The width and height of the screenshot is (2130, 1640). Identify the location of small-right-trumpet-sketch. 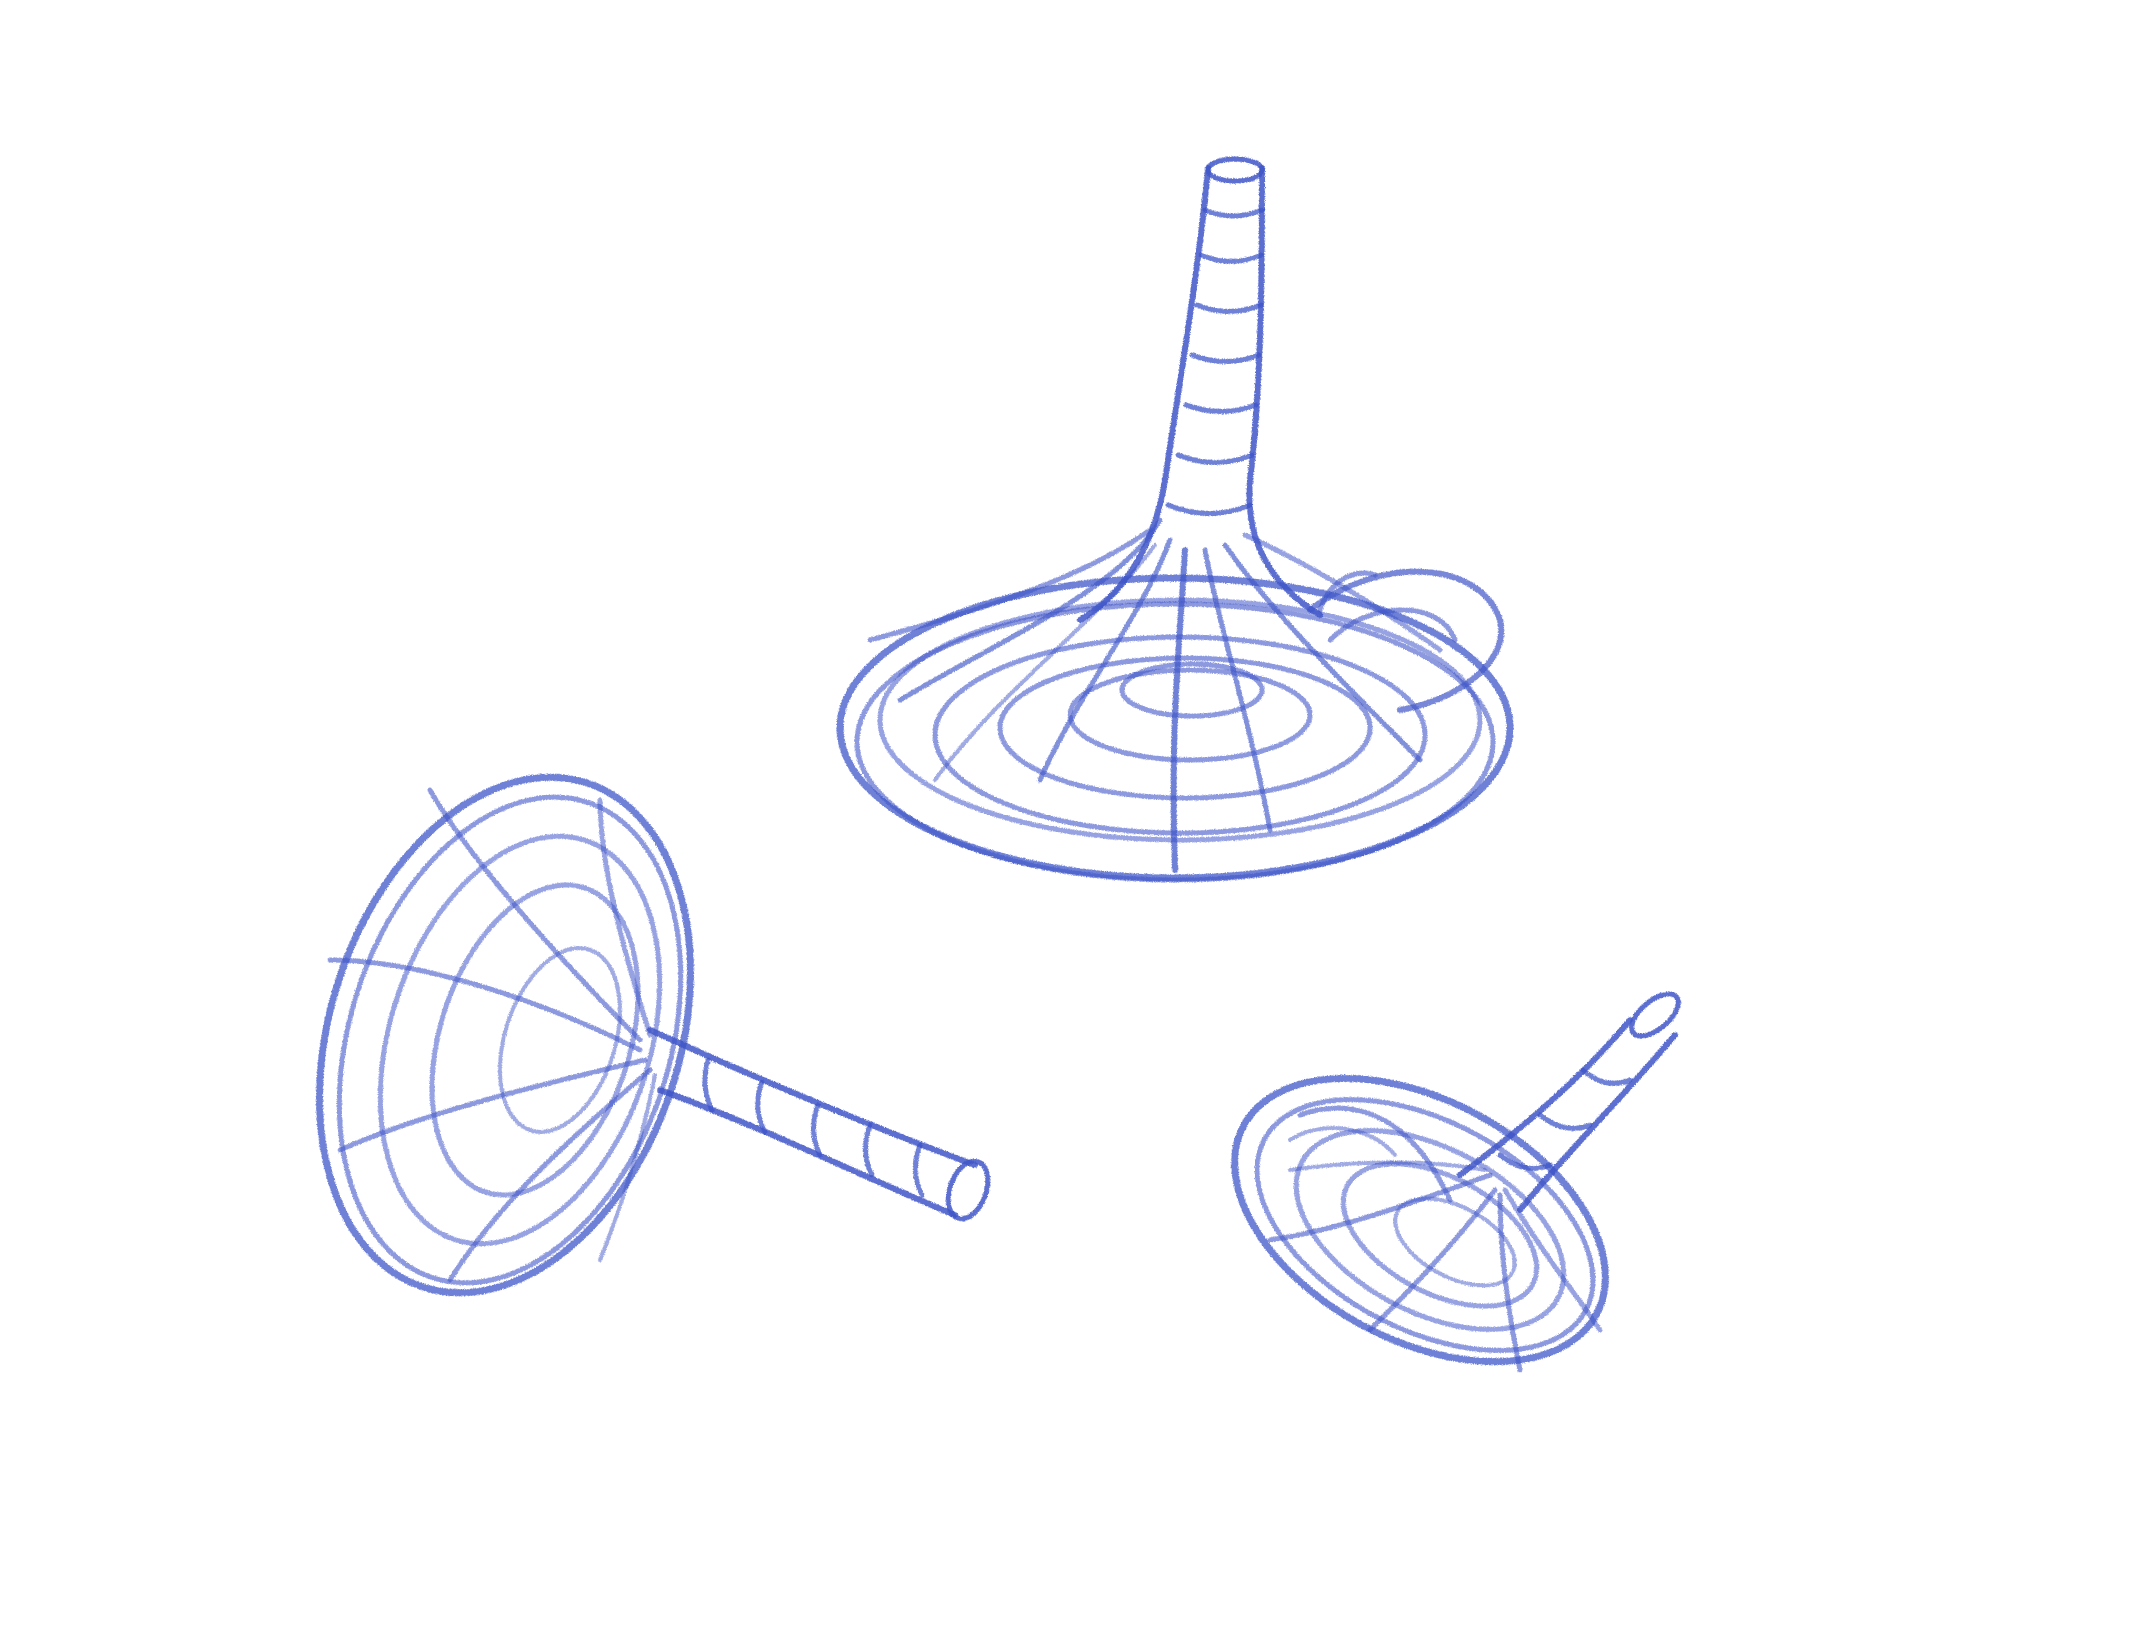
(1456, 1182).